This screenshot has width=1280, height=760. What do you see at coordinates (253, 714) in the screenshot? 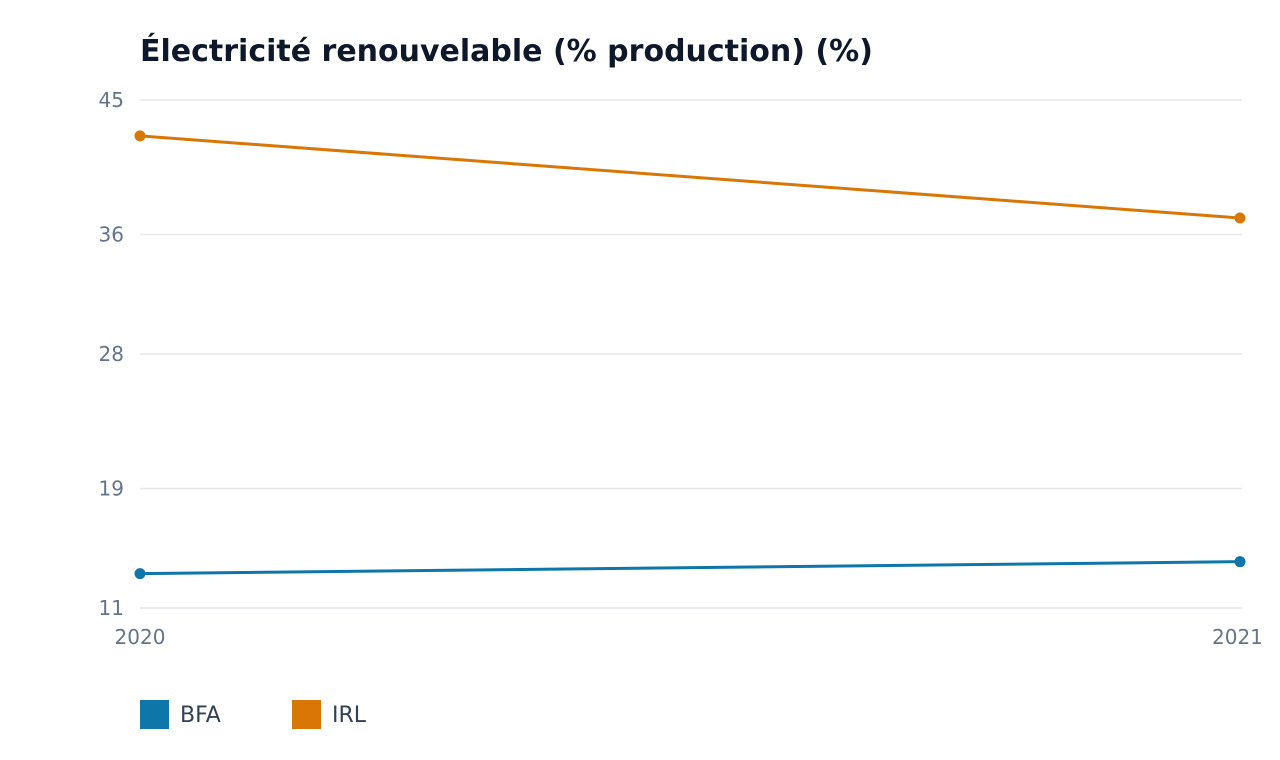
I see `legend: BFA IRL` at bounding box center [253, 714].